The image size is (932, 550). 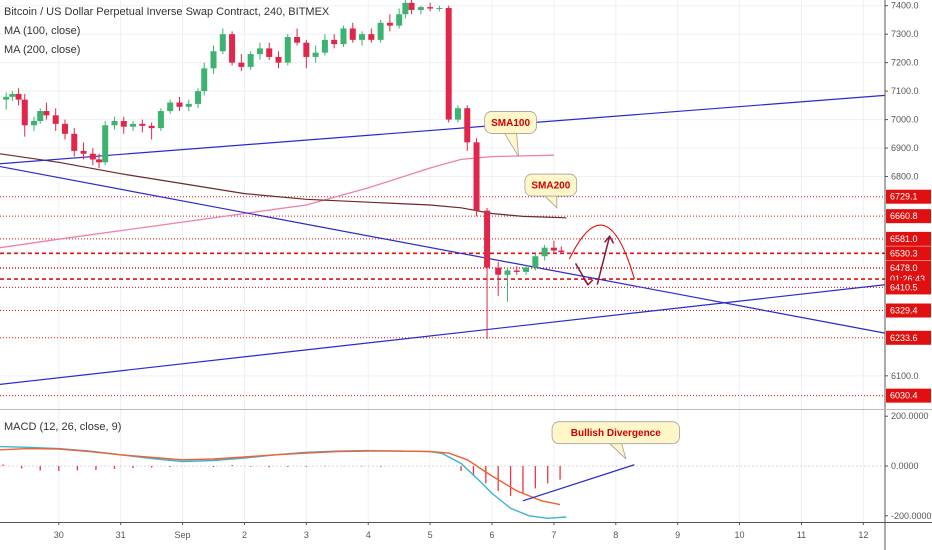 What do you see at coordinates (904, 197) in the screenshot?
I see `price-tag-label: 6729.1` at bounding box center [904, 197].